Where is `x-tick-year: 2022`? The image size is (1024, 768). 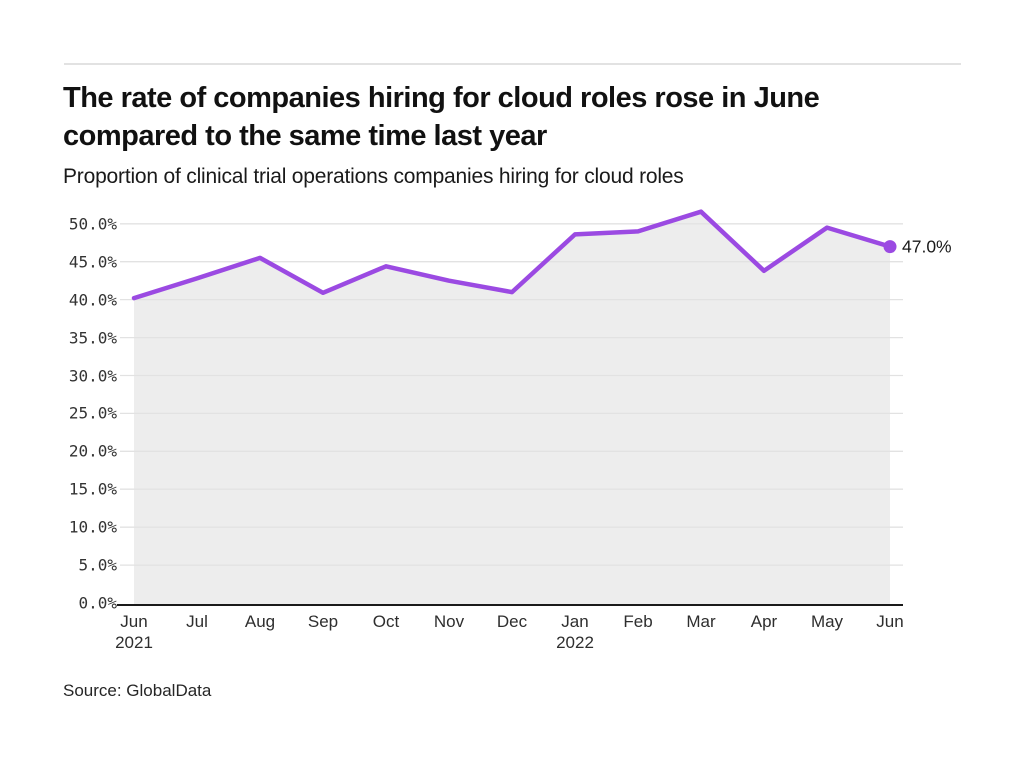 x-tick-year: 2022 is located at coordinates (575, 642).